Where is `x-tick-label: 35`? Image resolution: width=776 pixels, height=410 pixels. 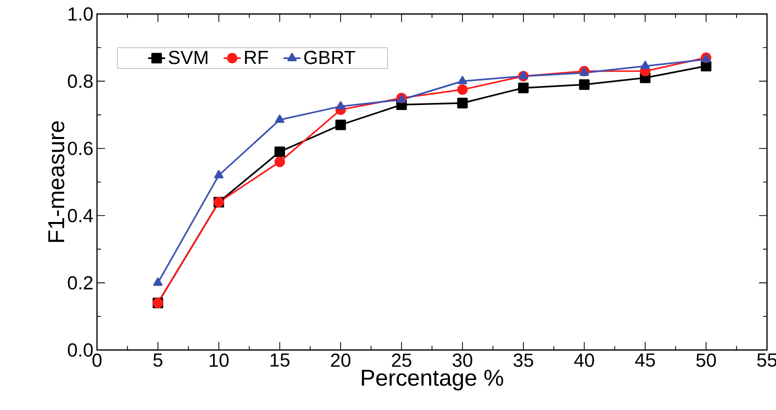 x-tick-label: 35 is located at coordinates (524, 360).